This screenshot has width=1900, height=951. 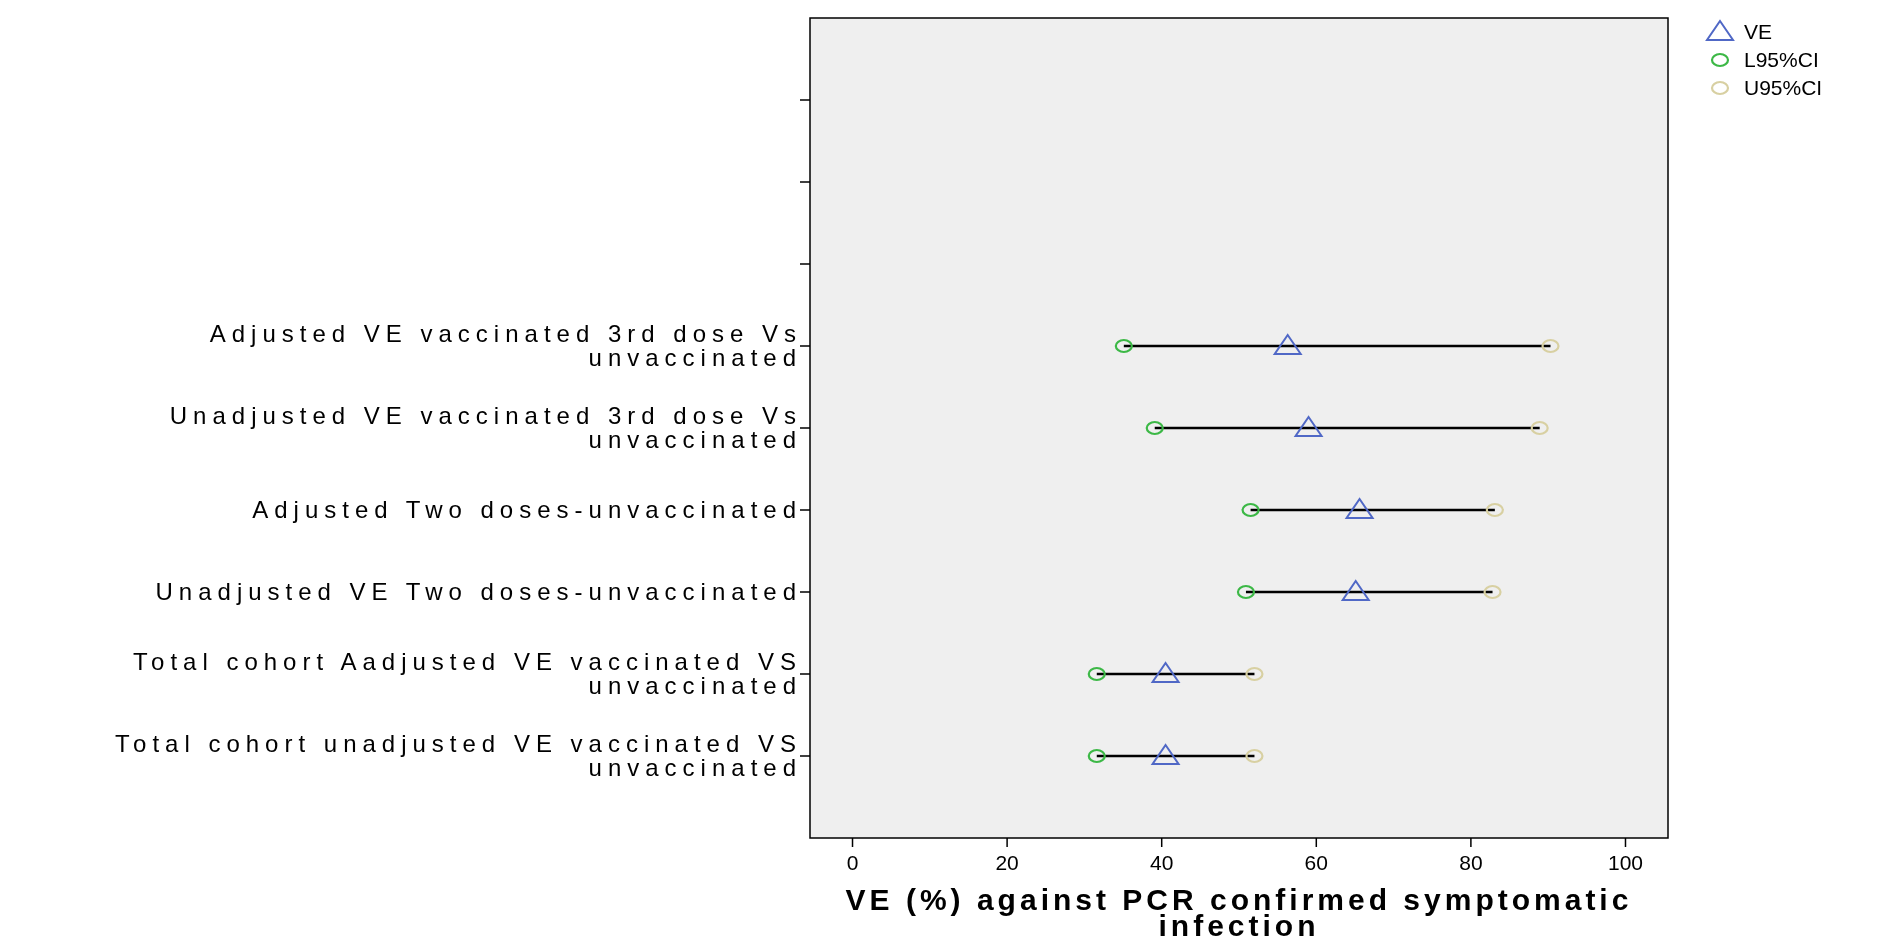 I want to click on x-tick-label: 20, so click(x=1007, y=862).